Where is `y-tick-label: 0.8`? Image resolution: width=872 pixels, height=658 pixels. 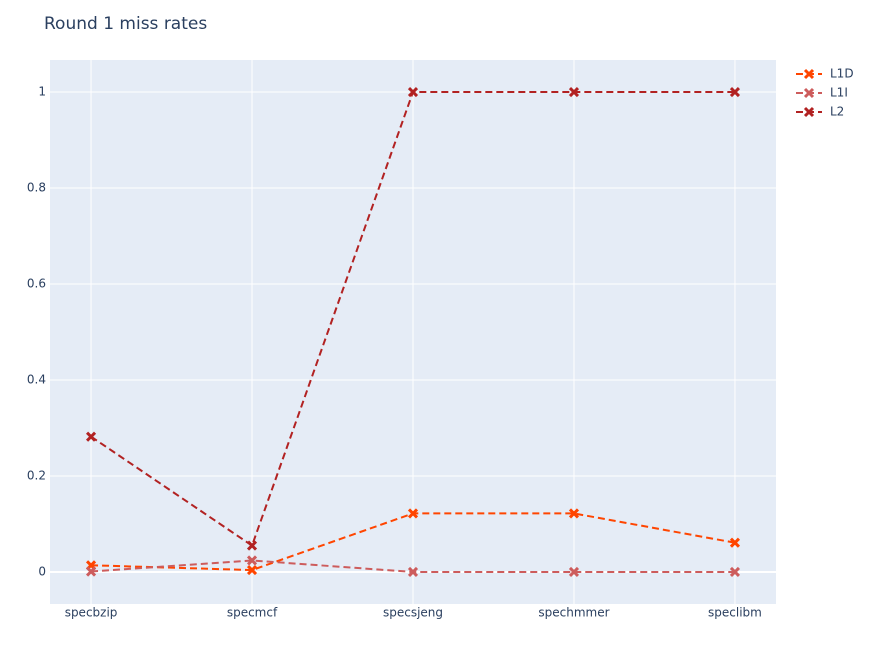
y-tick-label: 0.8 is located at coordinates (36, 188).